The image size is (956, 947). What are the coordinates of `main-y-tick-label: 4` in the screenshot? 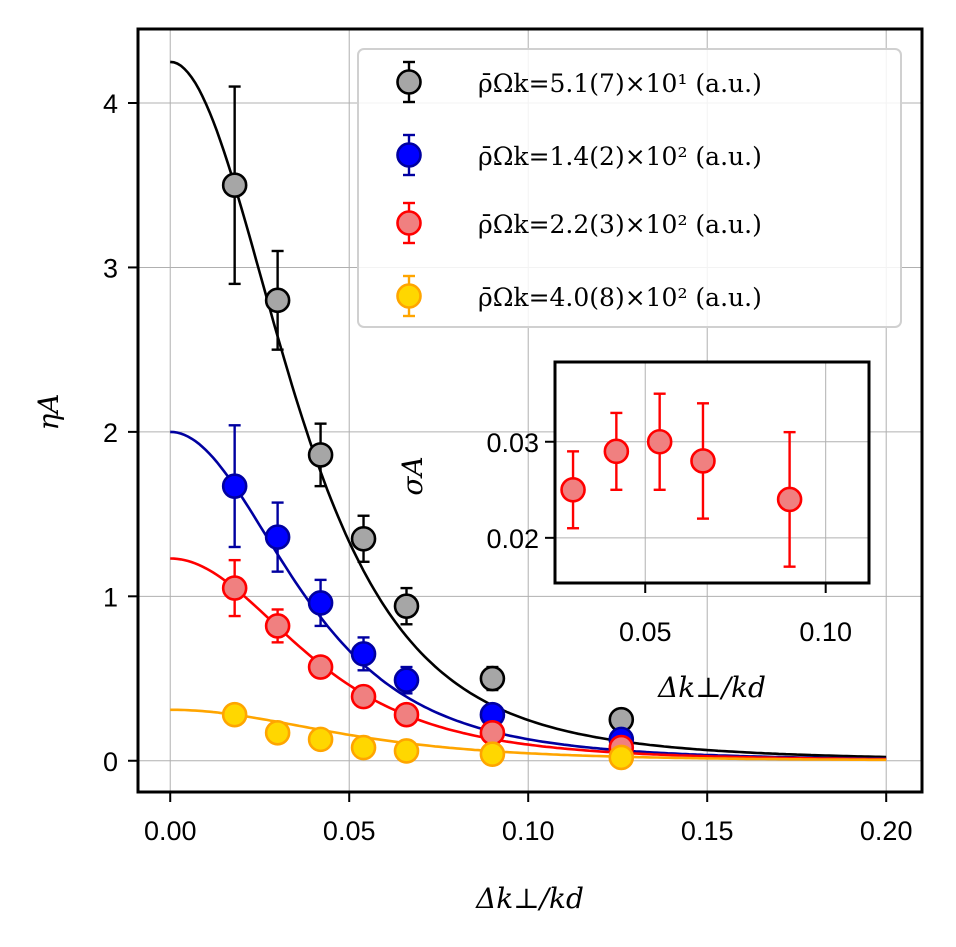 It's located at (110, 104).